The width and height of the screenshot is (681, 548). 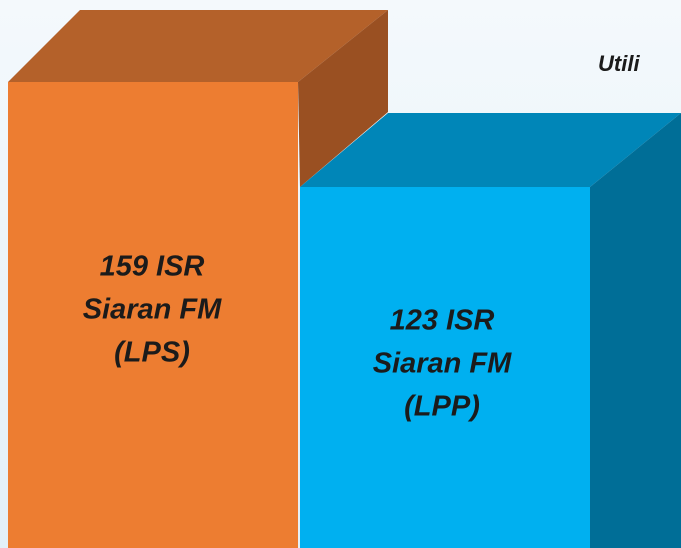 What do you see at coordinates (619, 63) in the screenshot?
I see `header-text: Utili` at bounding box center [619, 63].